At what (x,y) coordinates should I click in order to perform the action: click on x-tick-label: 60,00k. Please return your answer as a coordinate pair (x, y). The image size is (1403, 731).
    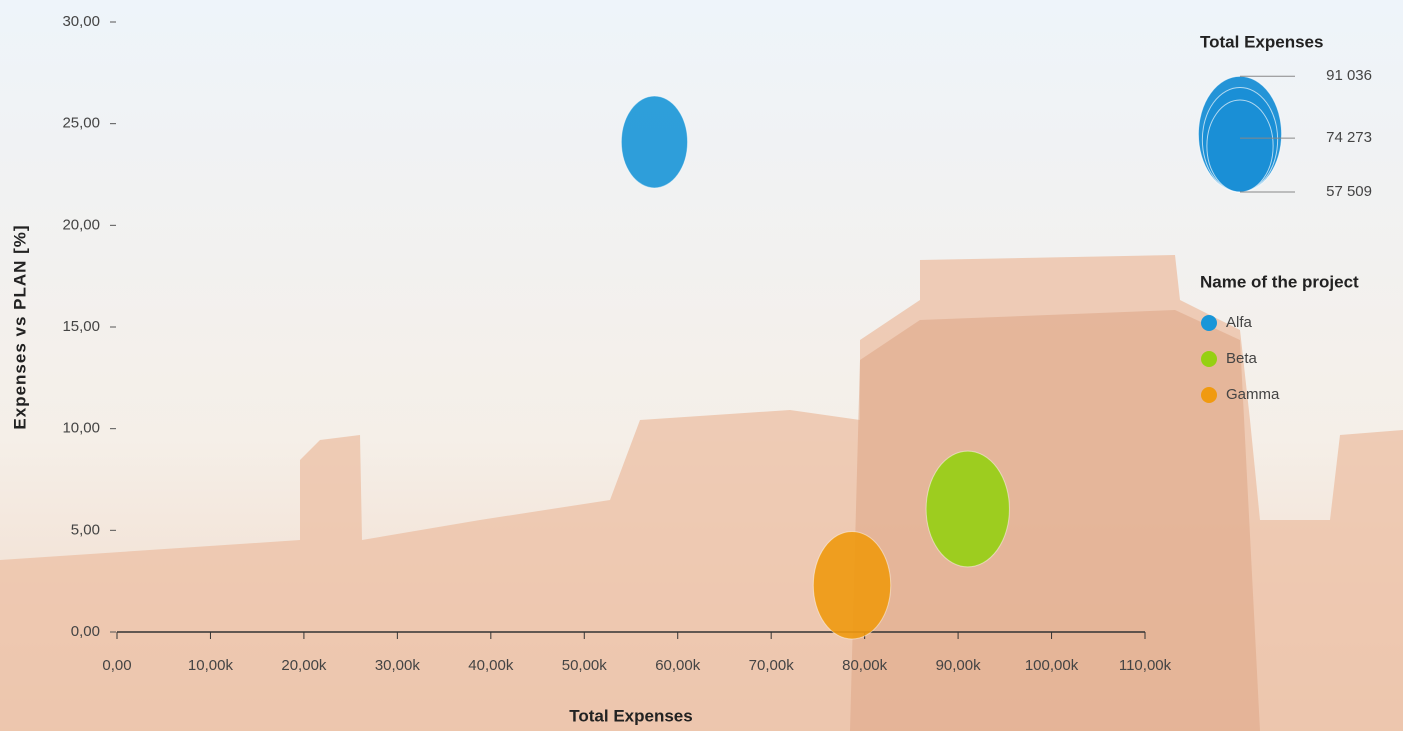
    Looking at the image, I should click on (678, 665).